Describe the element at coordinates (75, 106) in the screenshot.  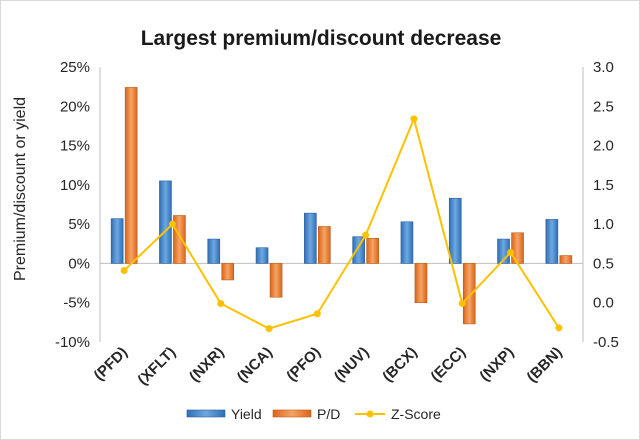
I see `y-tick-label-left: 20%` at that location.